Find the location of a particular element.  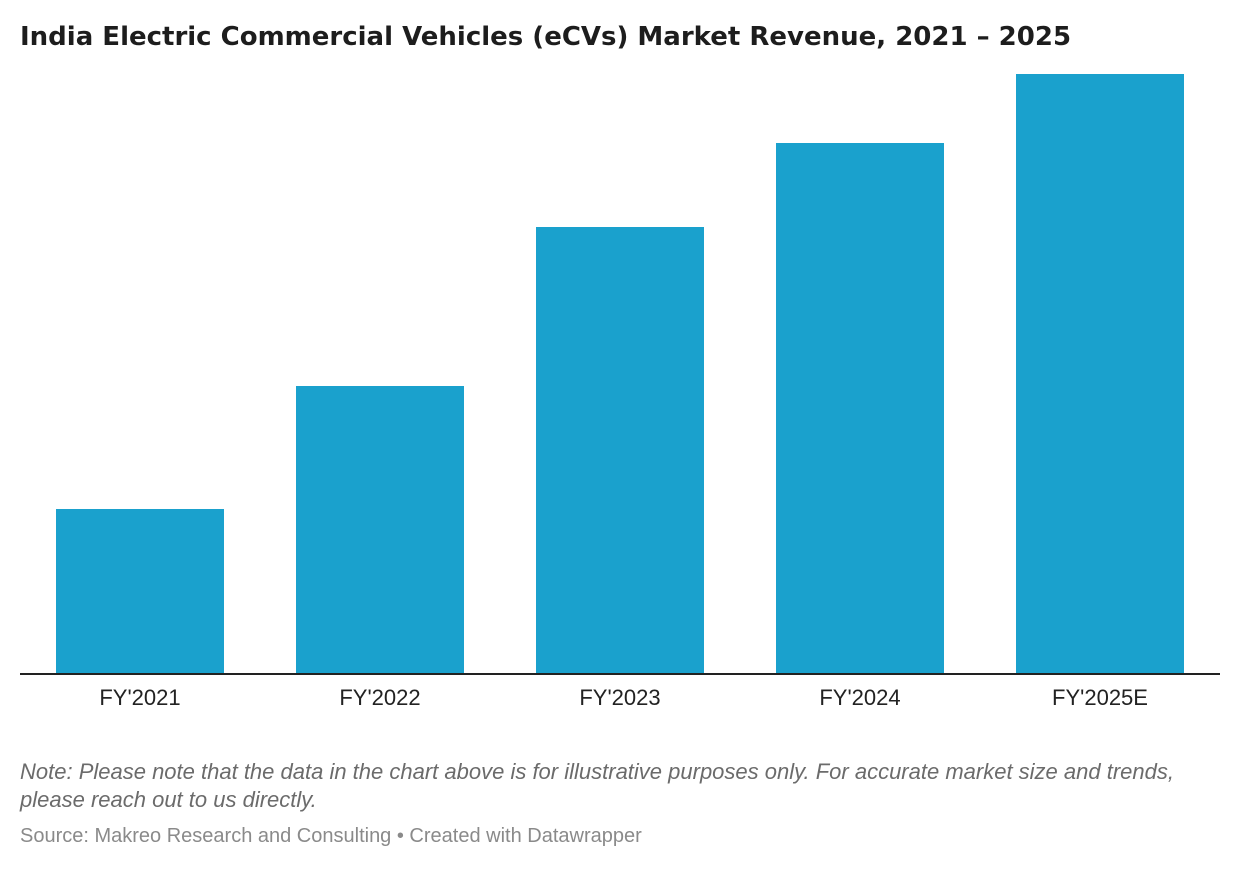

bar-fy2024 is located at coordinates (860, 408).